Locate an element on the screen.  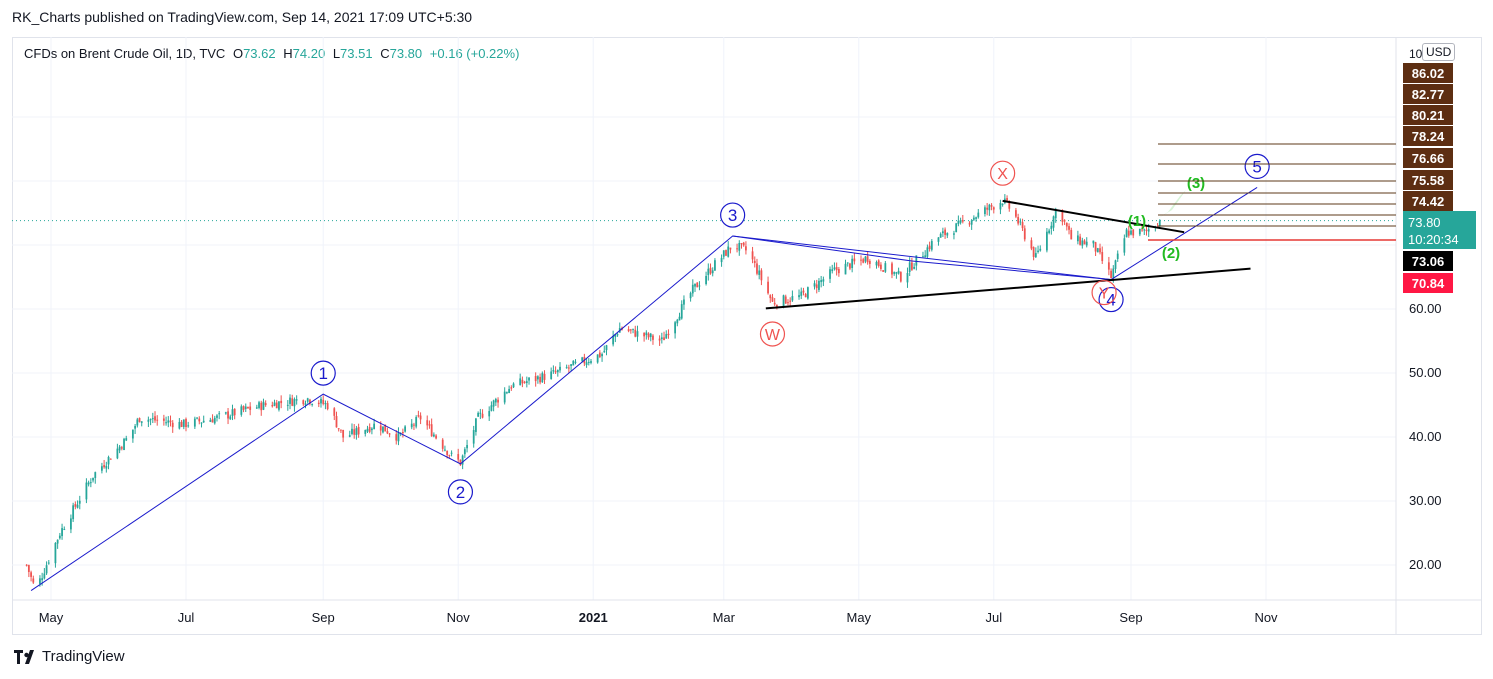
legend-high: H74.20 is located at coordinates (304, 53).